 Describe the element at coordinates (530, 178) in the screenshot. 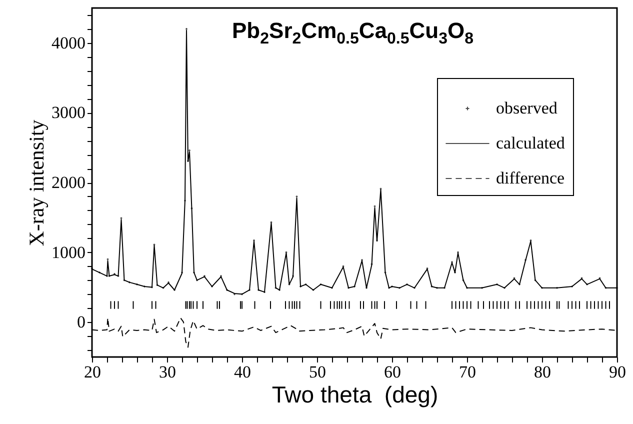

I see `legend-label: difference` at that location.